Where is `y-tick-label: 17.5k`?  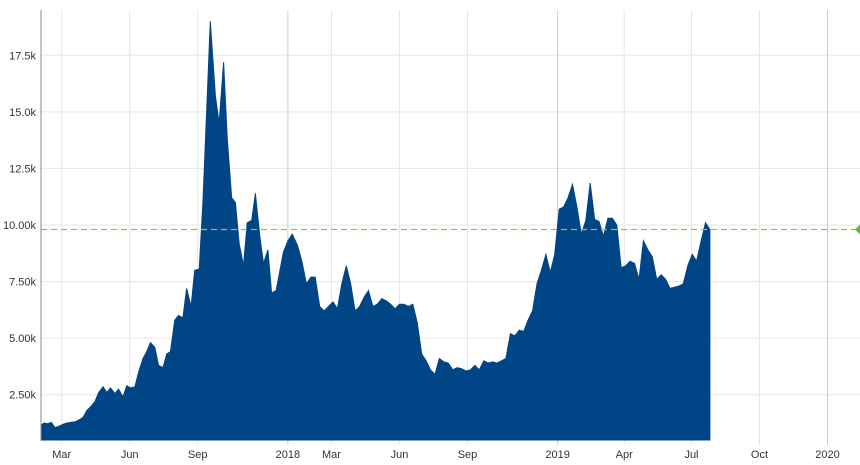
y-tick-label: 17.5k is located at coordinates (22, 56).